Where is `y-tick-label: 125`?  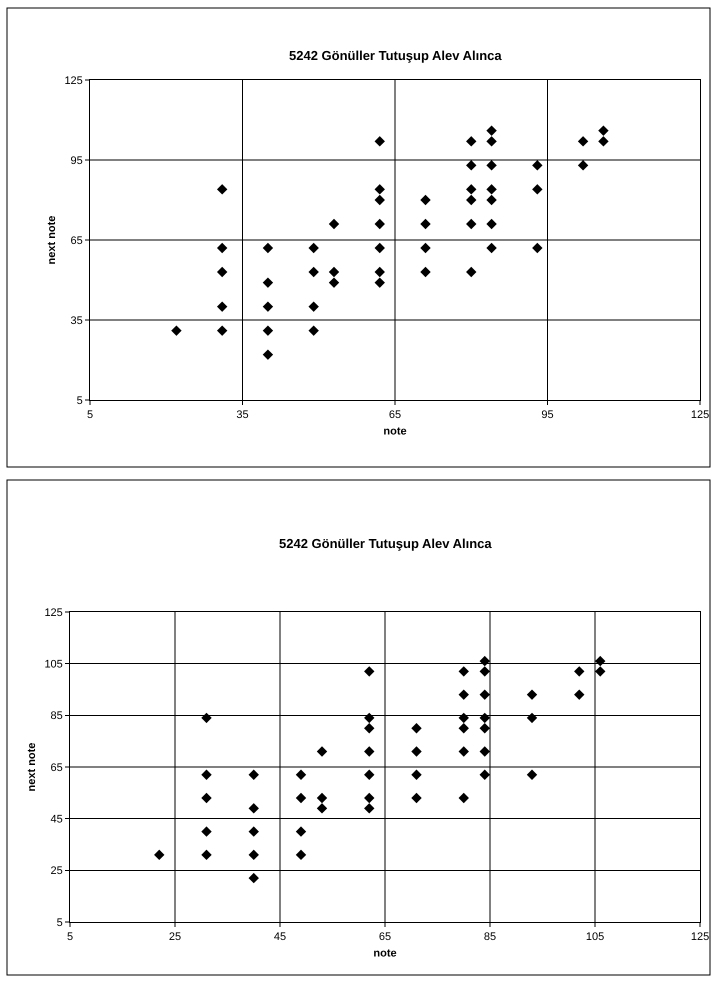 y-tick-label: 125 is located at coordinates (53, 612).